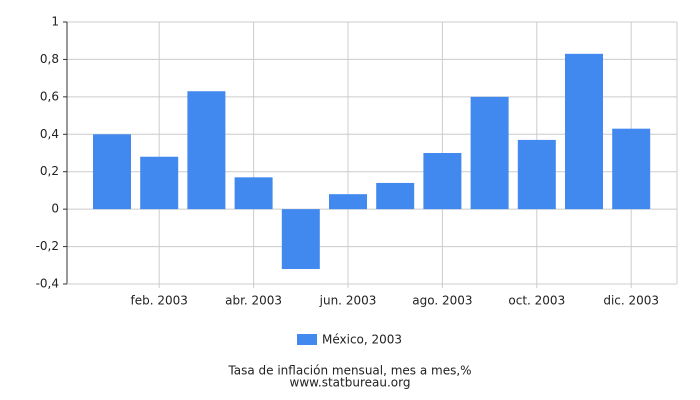  What do you see at coordinates (536, 301) in the screenshot?
I see `x-tick-label: oct. 2003` at bounding box center [536, 301].